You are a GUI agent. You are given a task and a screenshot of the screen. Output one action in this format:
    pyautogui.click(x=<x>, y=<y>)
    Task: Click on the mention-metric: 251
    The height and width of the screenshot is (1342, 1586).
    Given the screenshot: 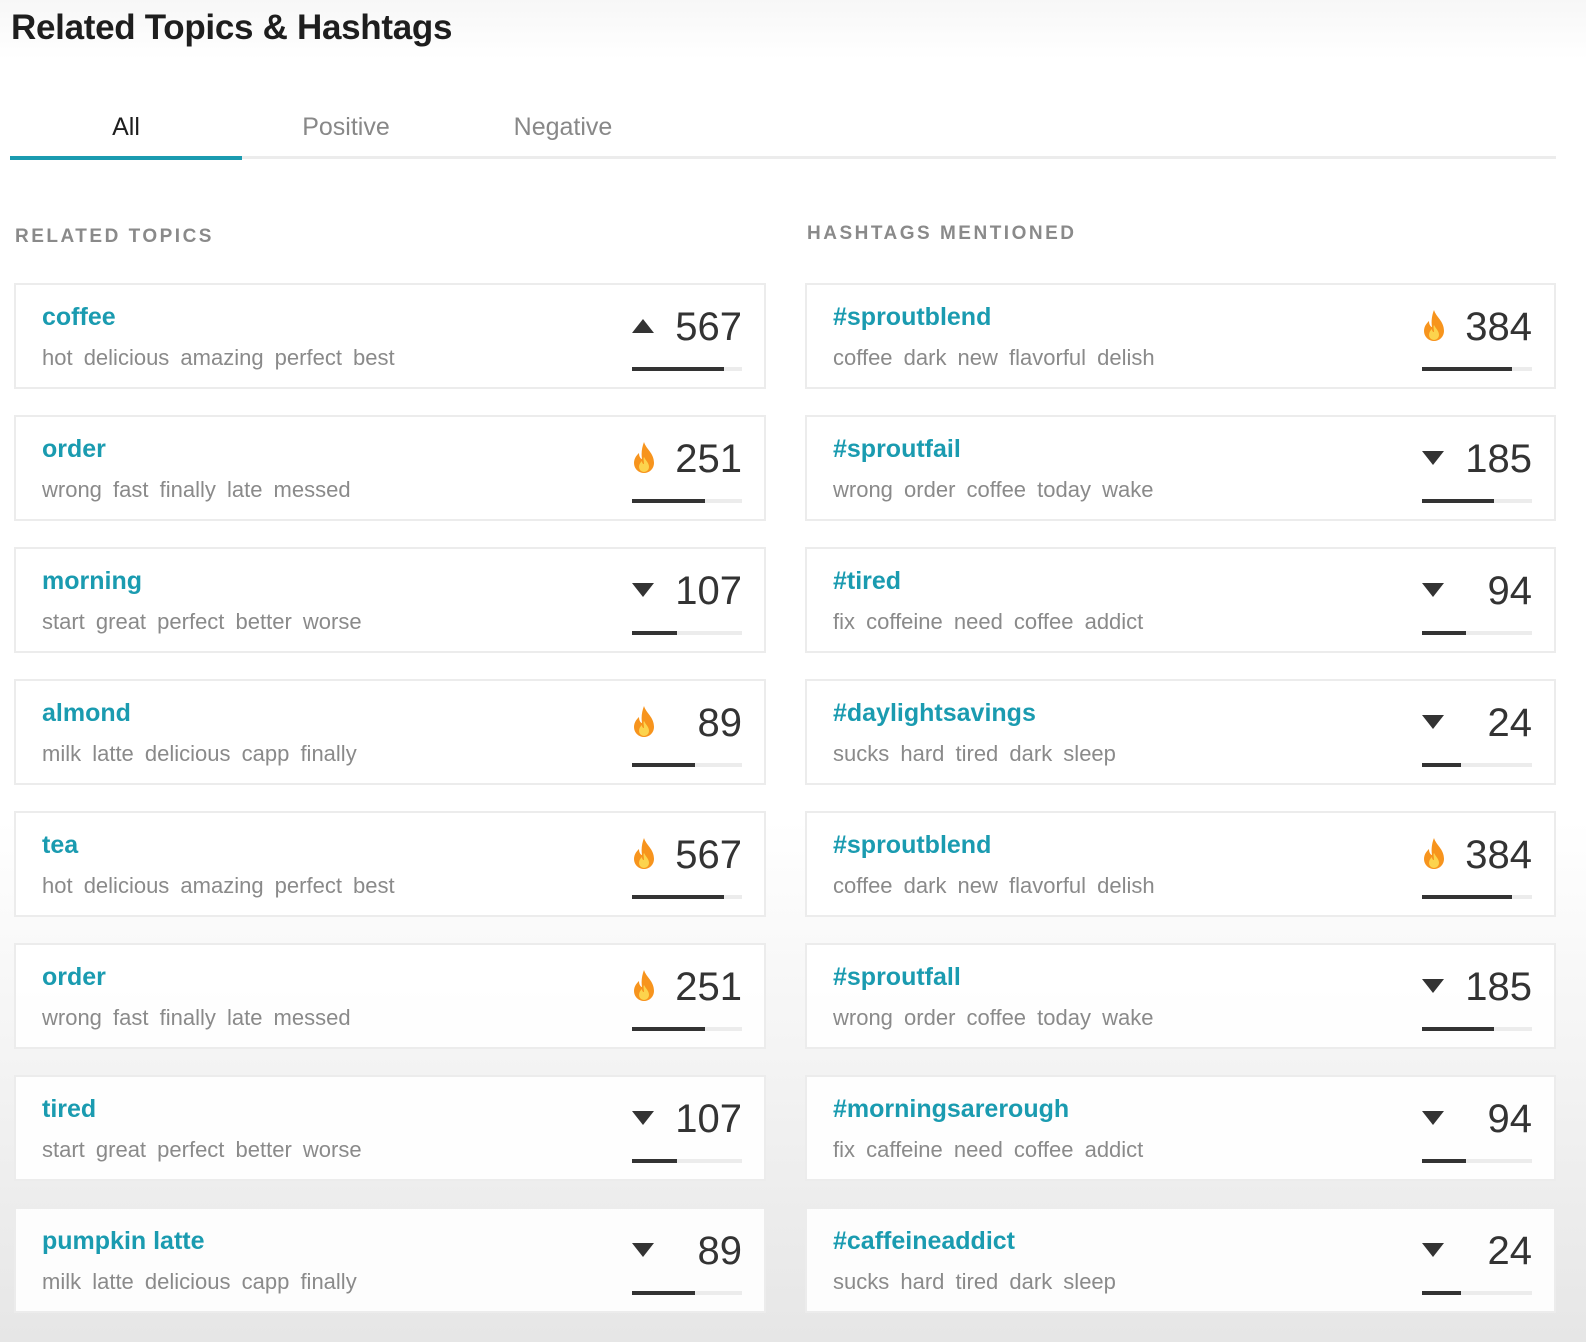 What is the action you would take?
    pyautogui.click(x=687, y=472)
    